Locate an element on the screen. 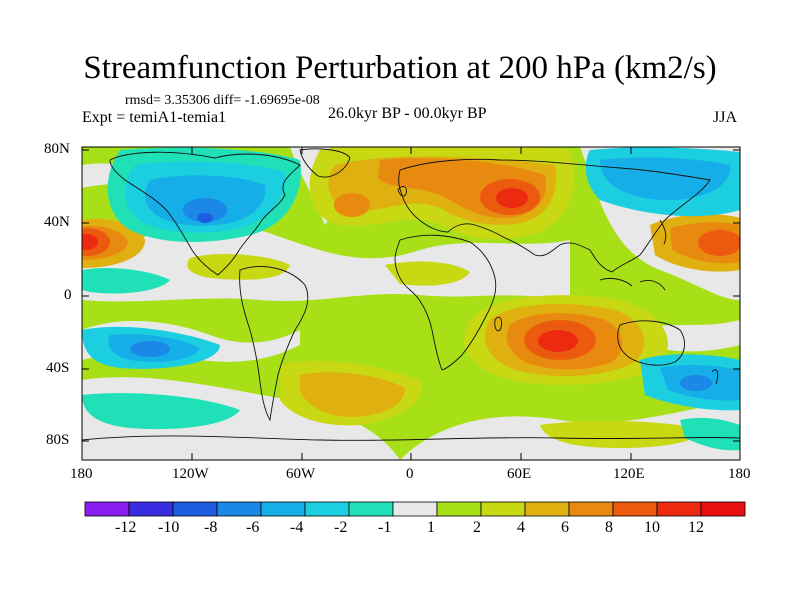 This screenshot has height=600, width=800. colorbar-label: 10 is located at coordinates (652, 527).